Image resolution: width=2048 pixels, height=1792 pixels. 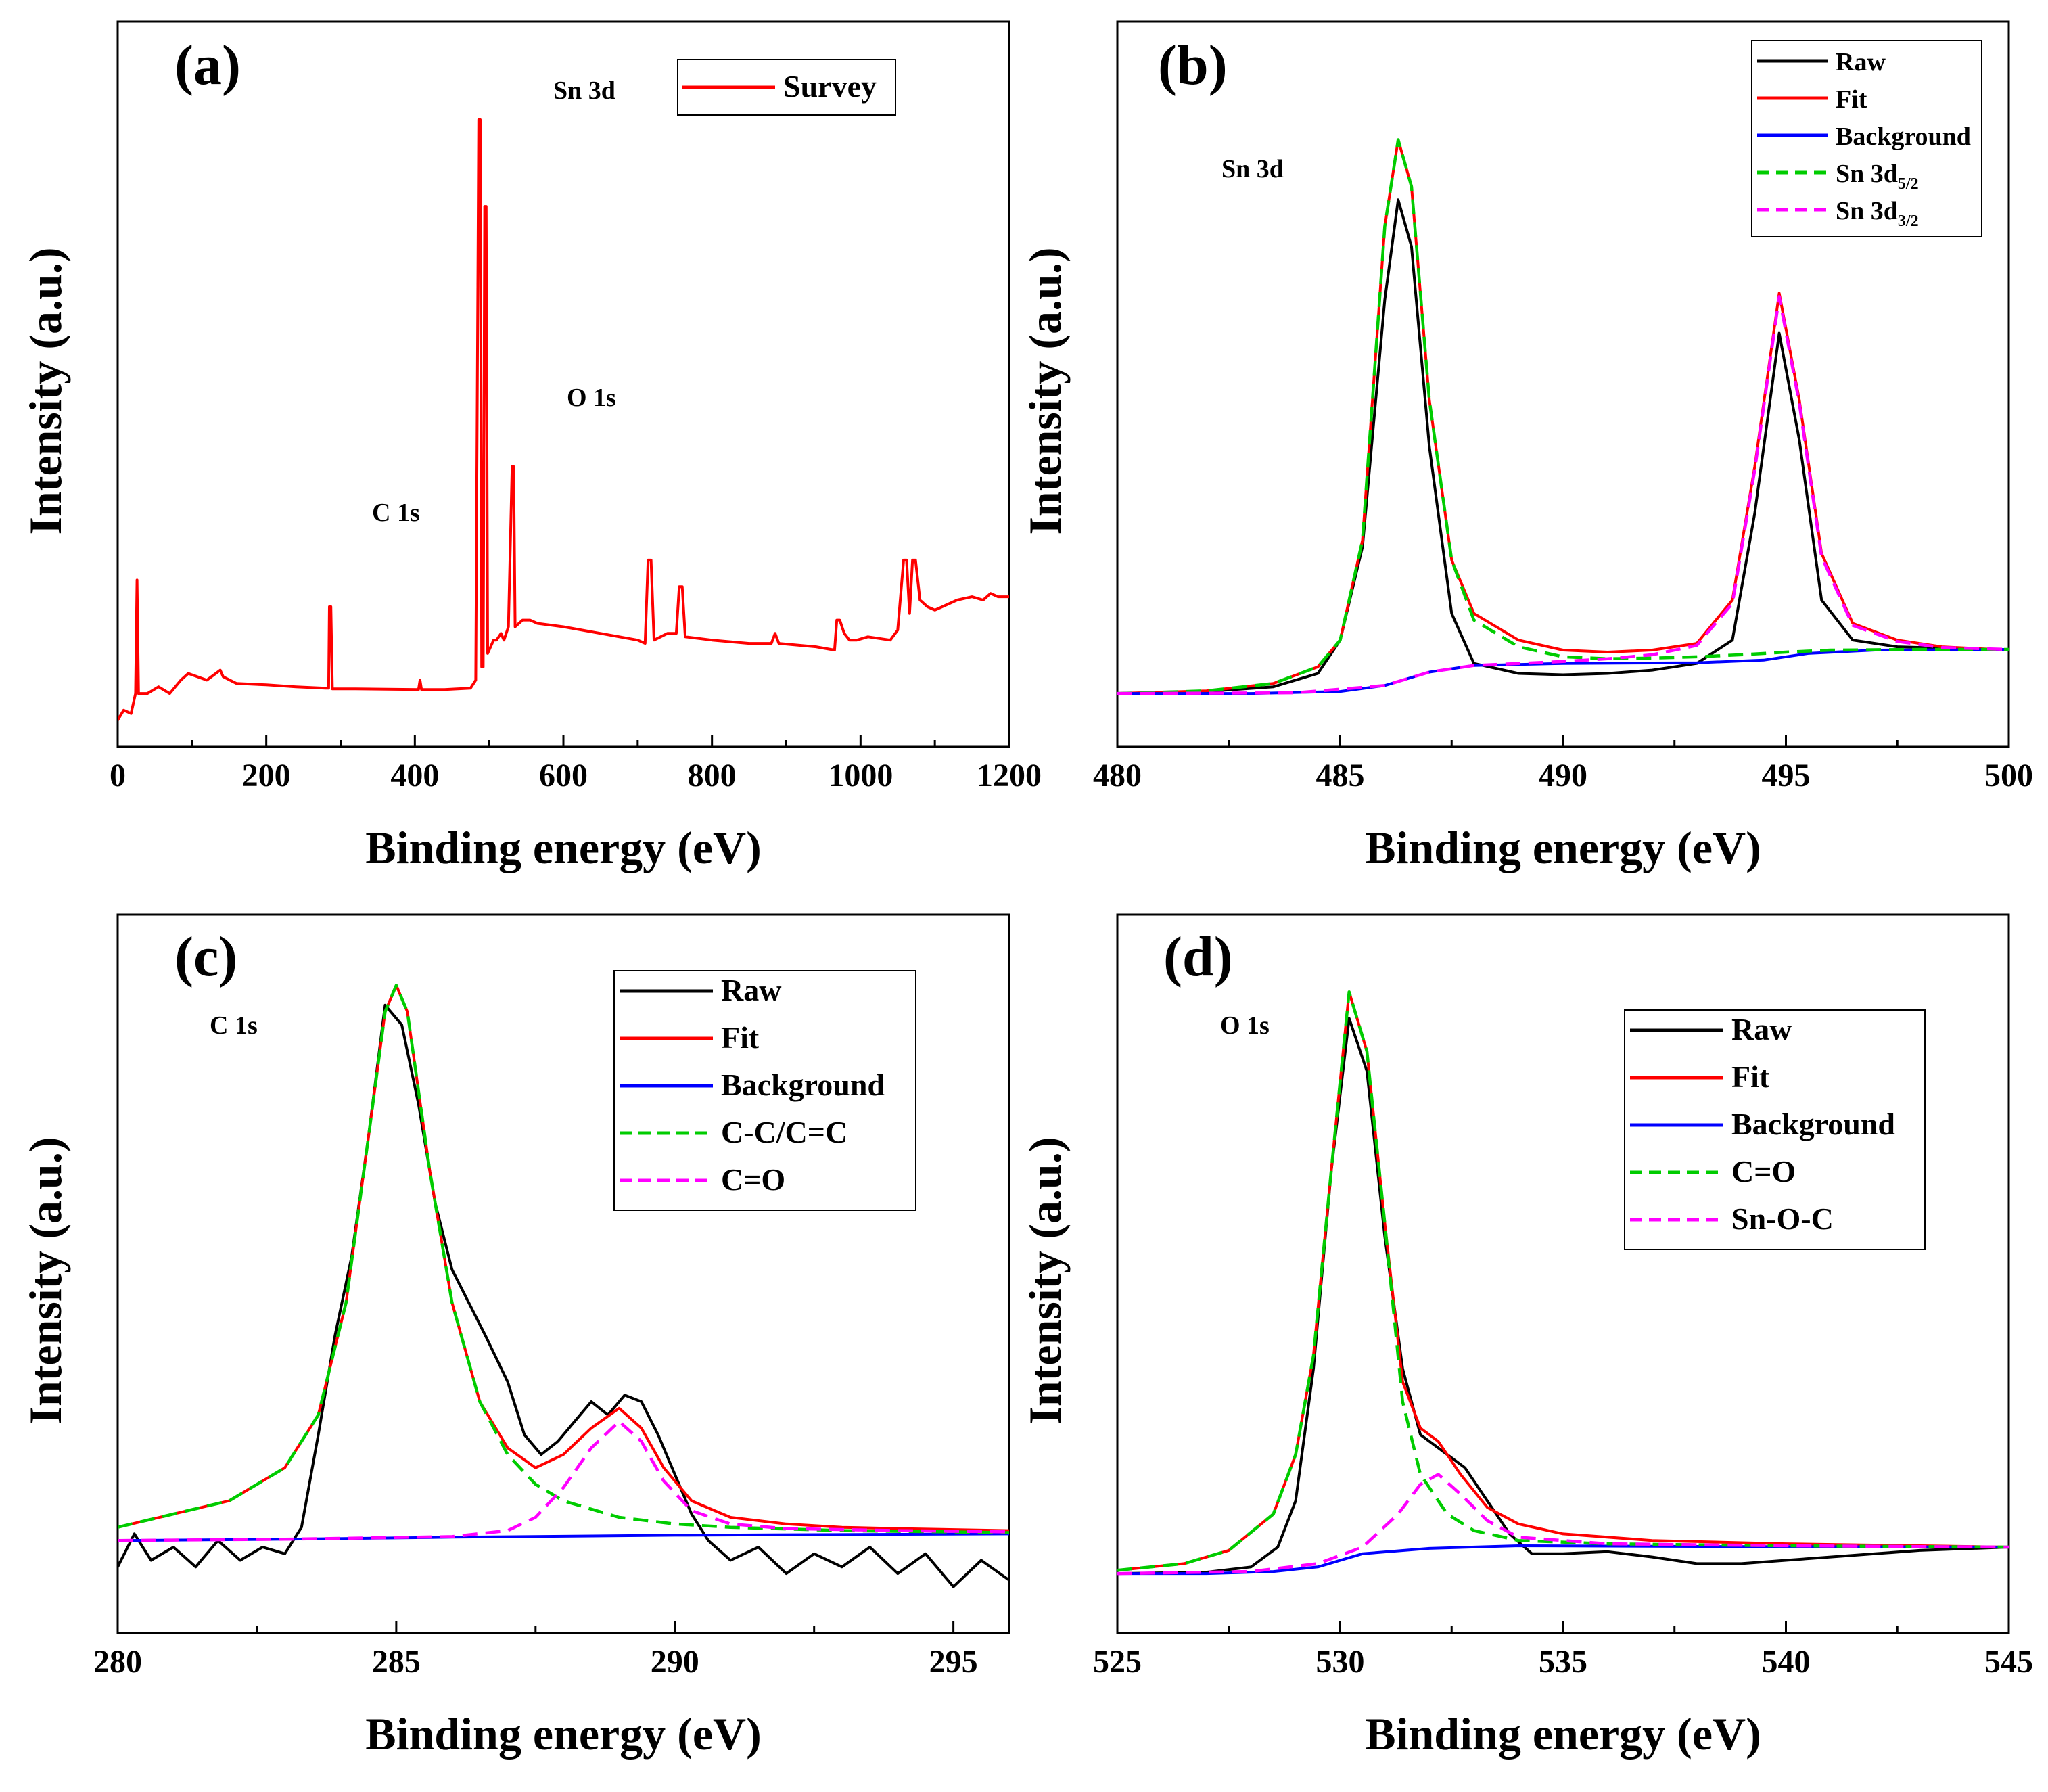 I want to click on x-tick-label: 1000, so click(x=860, y=776).